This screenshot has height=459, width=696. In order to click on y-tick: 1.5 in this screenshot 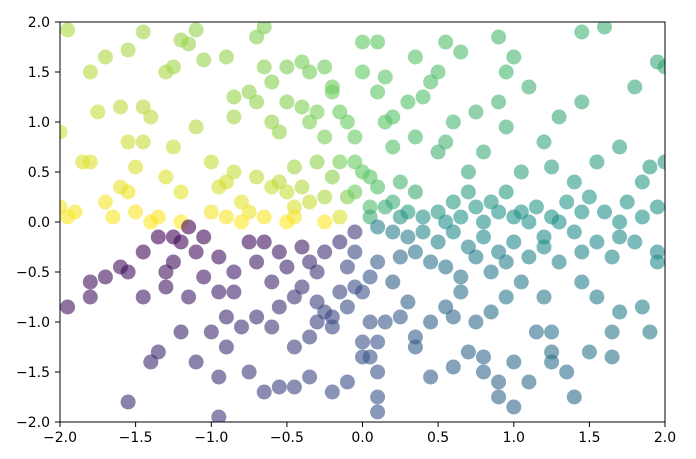, I will do `click(44, 73)`.